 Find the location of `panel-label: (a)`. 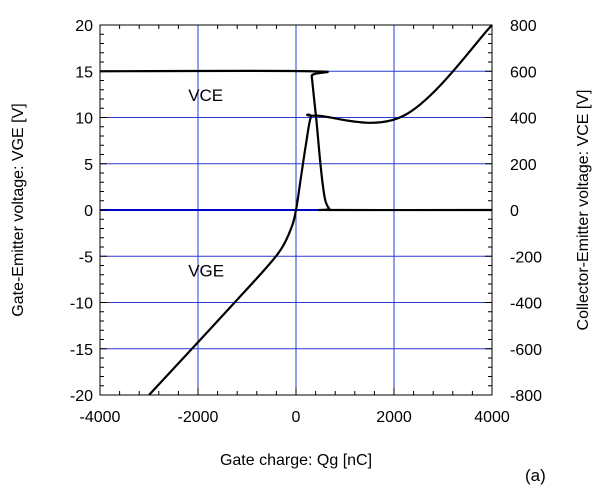

panel-label: (a) is located at coordinates (535, 475).